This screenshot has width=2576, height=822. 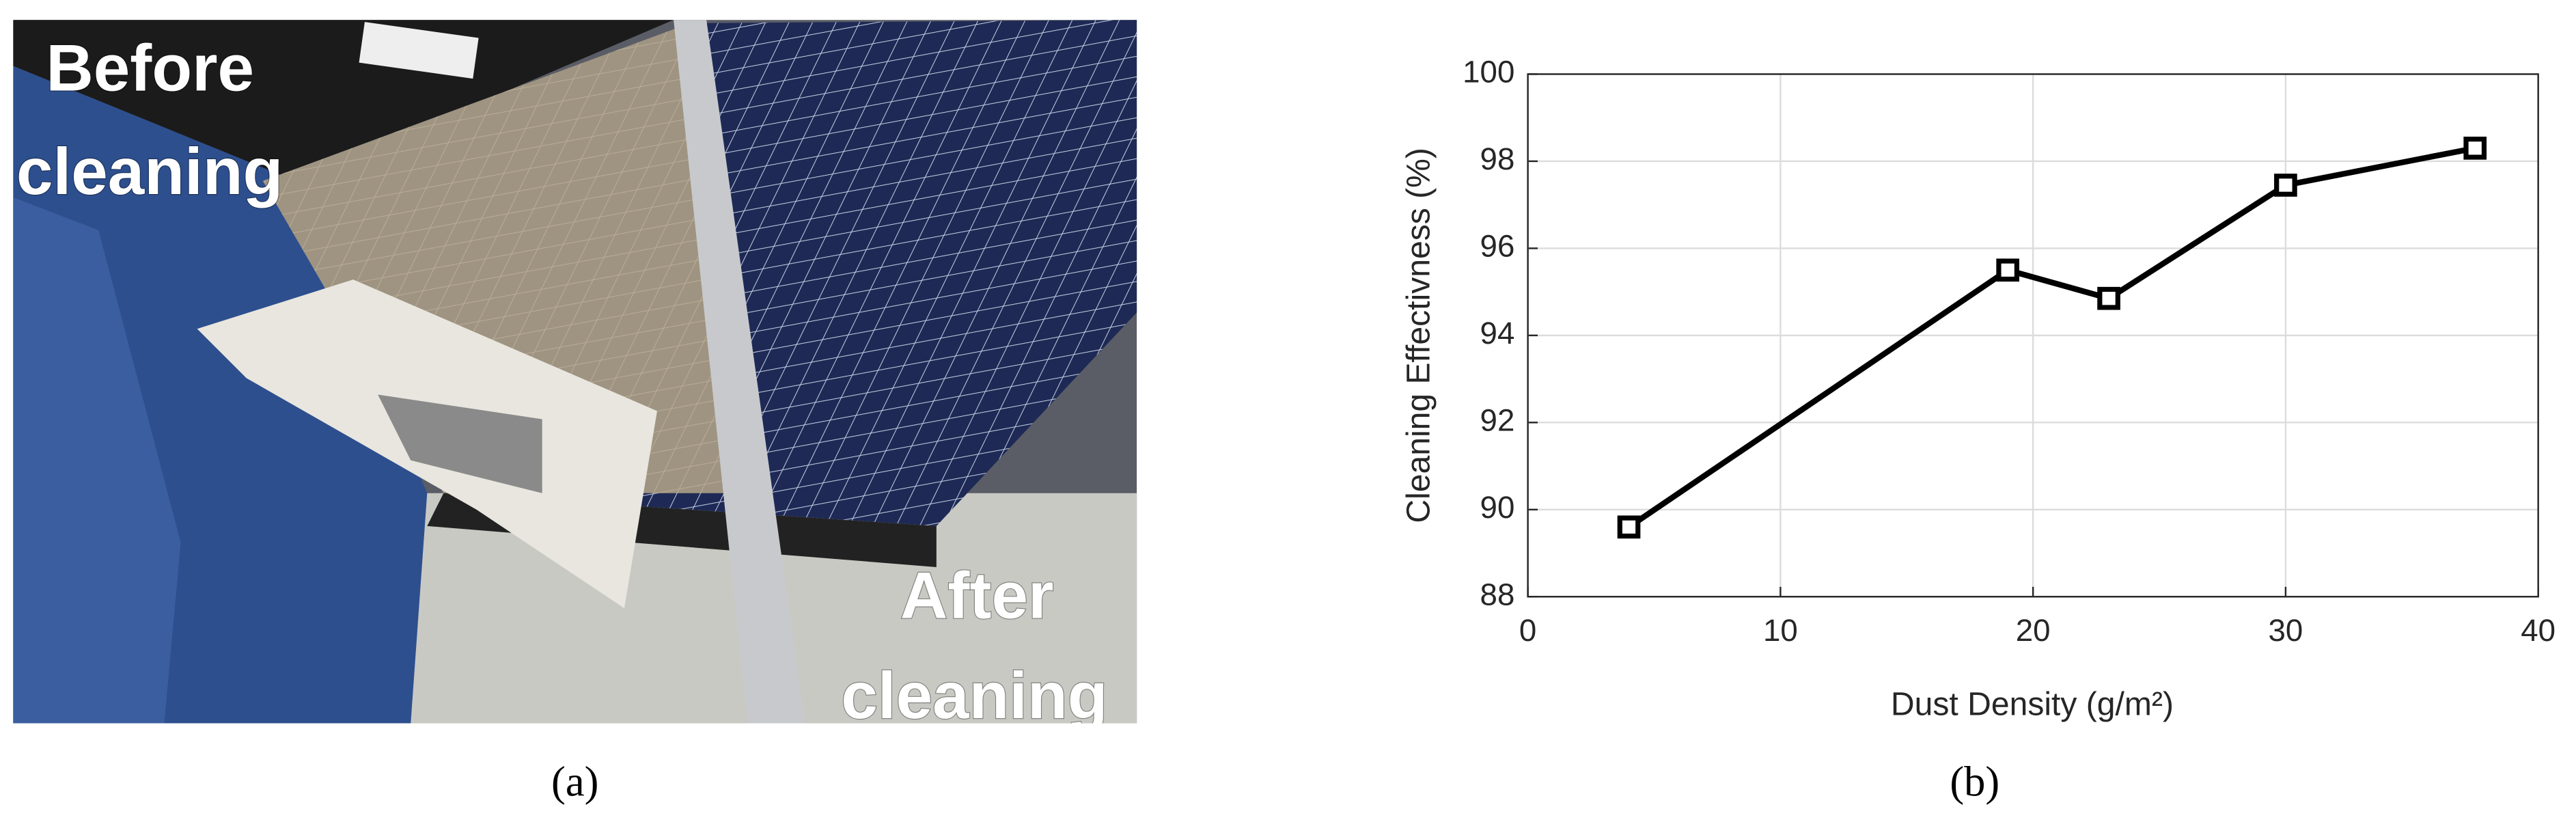 I want to click on y-tick-label: 96, so click(x=1498, y=245).